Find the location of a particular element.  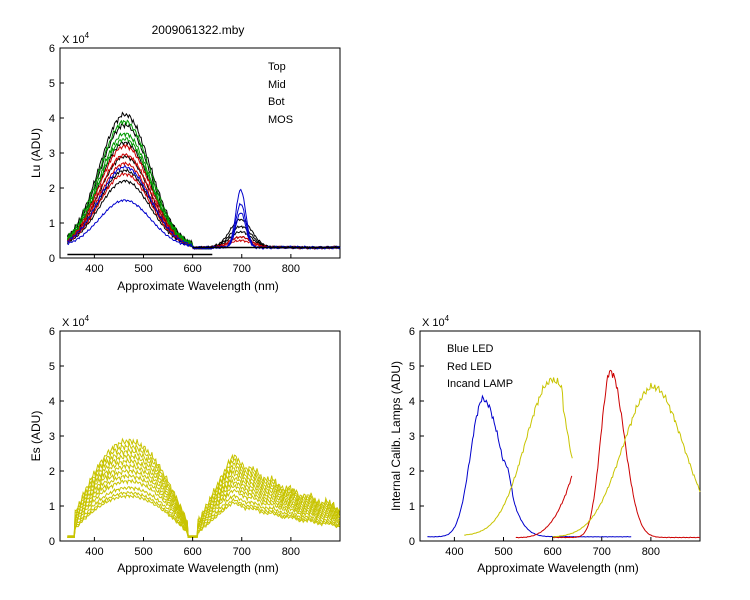

lamps-y-tick-label: 1 is located at coordinates (412, 507).